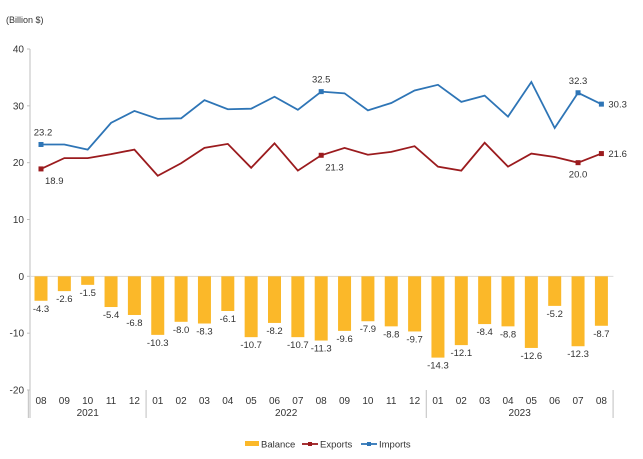  What do you see at coordinates (395, 445) in the screenshot?
I see `legend-label: Imports` at bounding box center [395, 445].